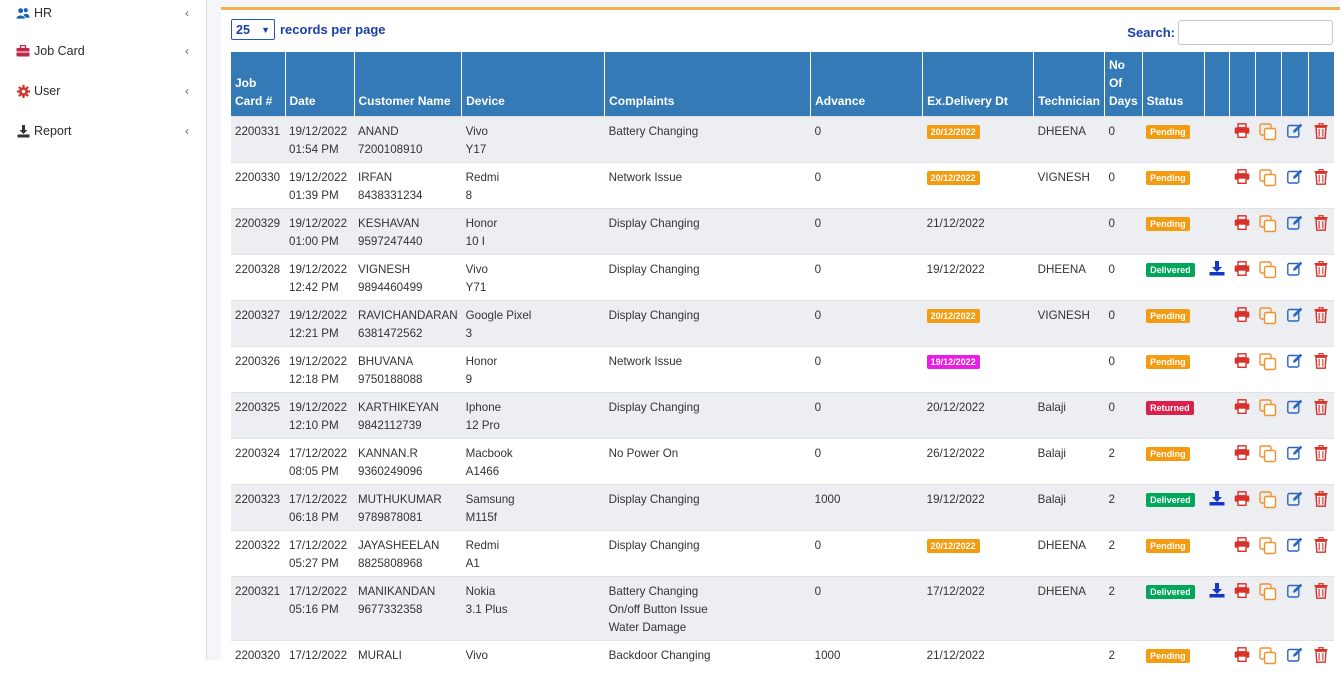 Image resolution: width=1340 pixels, height=686 pixels. What do you see at coordinates (867, 84) in the screenshot?
I see `col-advance: Advance` at bounding box center [867, 84].